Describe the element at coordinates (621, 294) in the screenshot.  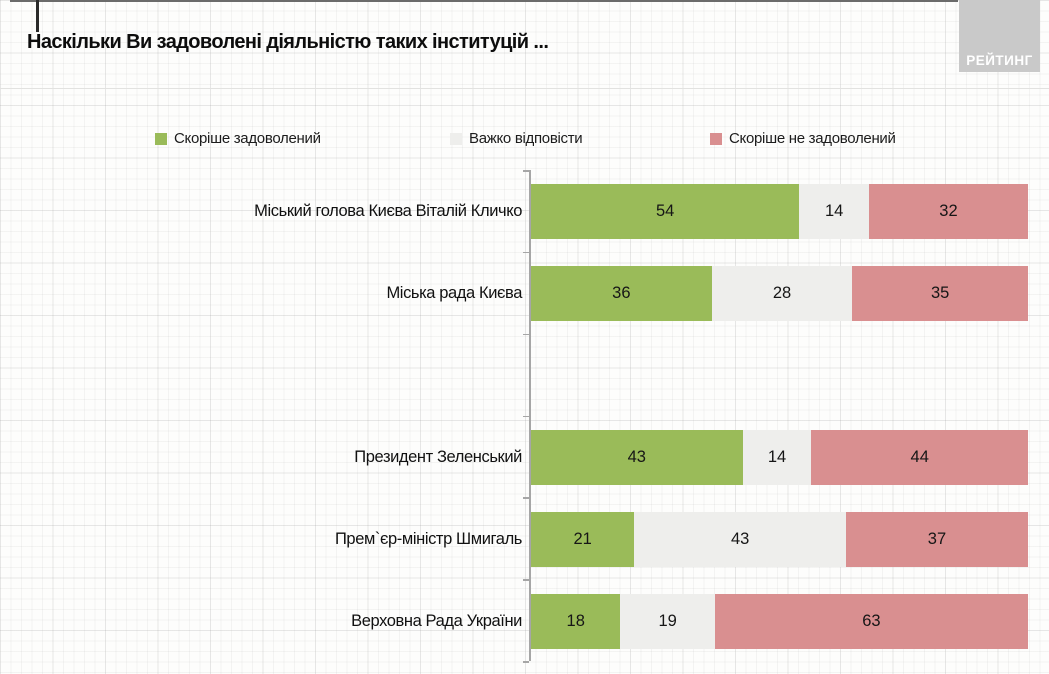
I see `bar-segment: 36` at that location.